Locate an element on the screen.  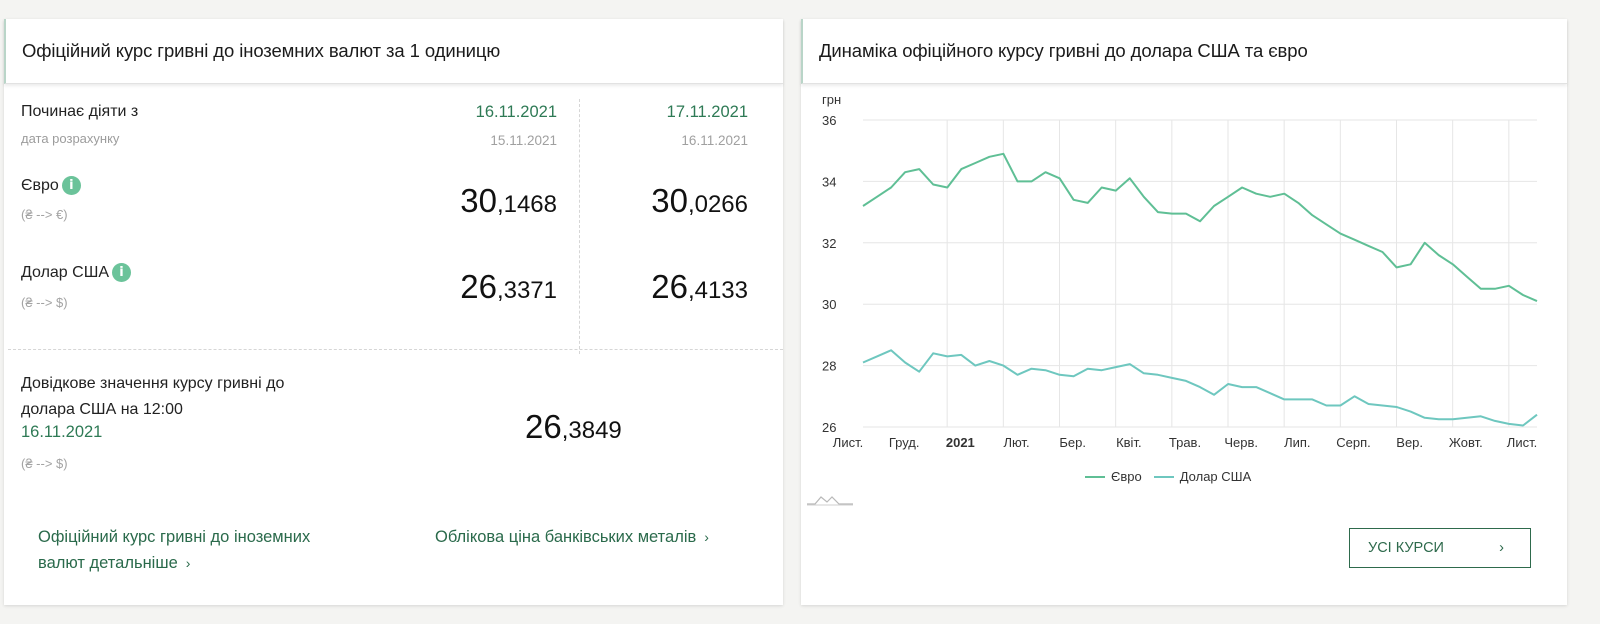
rate-decimal: ,4133 is located at coordinates (717, 290).